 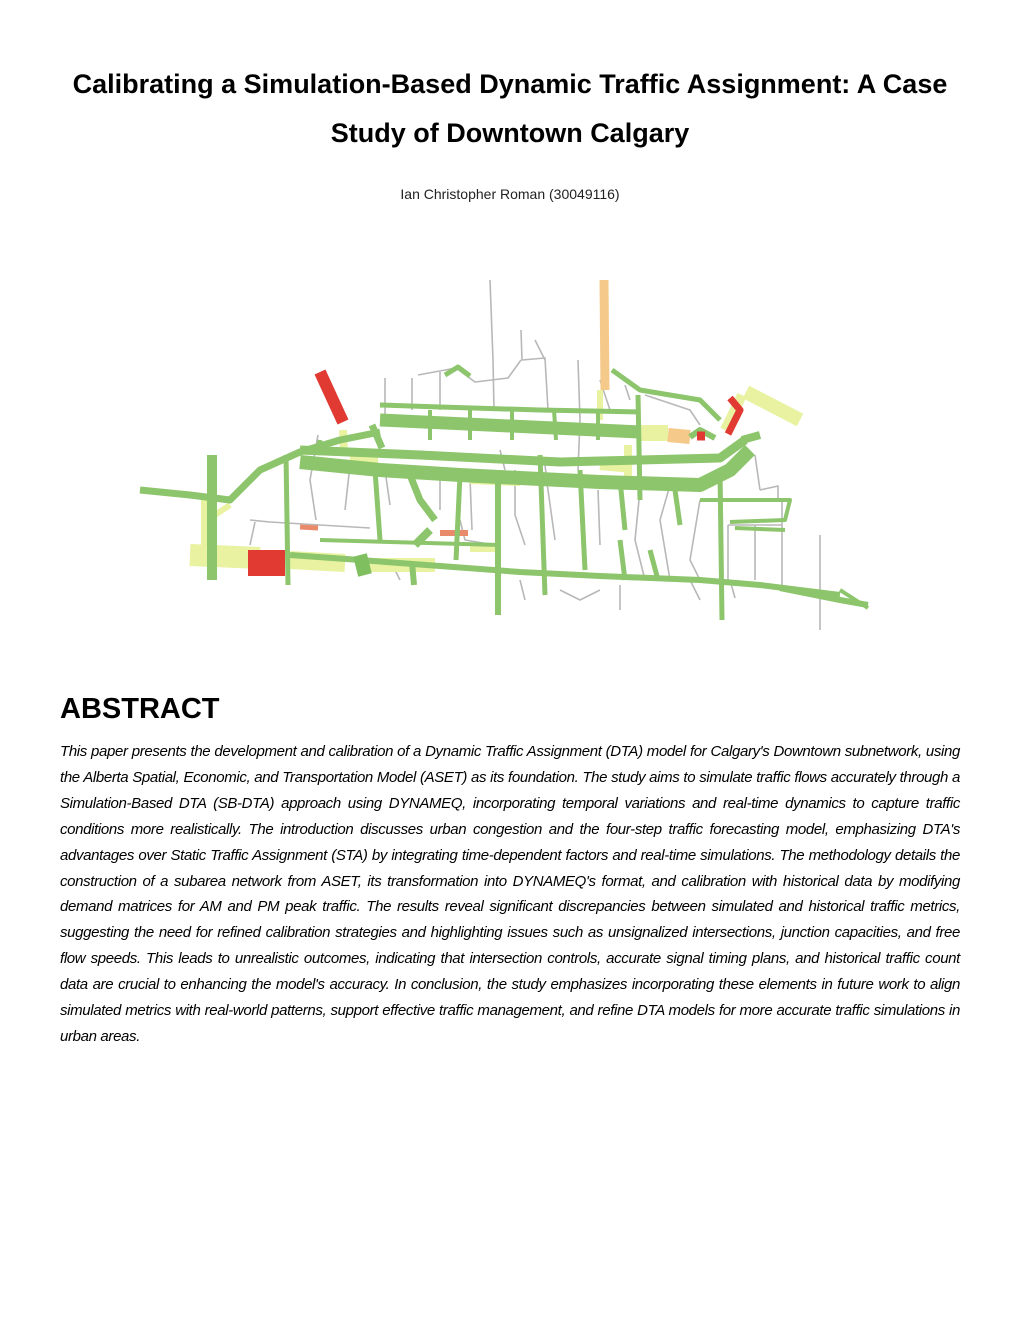 What do you see at coordinates (495, 407) in the screenshot?
I see `moderate-flow-links` at bounding box center [495, 407].